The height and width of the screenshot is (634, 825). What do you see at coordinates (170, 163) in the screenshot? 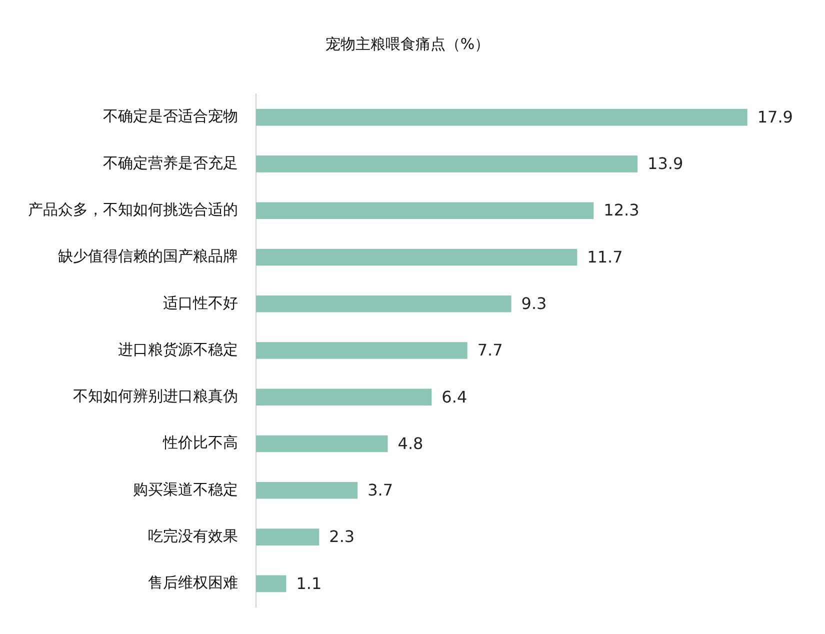
I see `y-tick-label: 不确定营养是否充足` at bounding box center [170, 163].